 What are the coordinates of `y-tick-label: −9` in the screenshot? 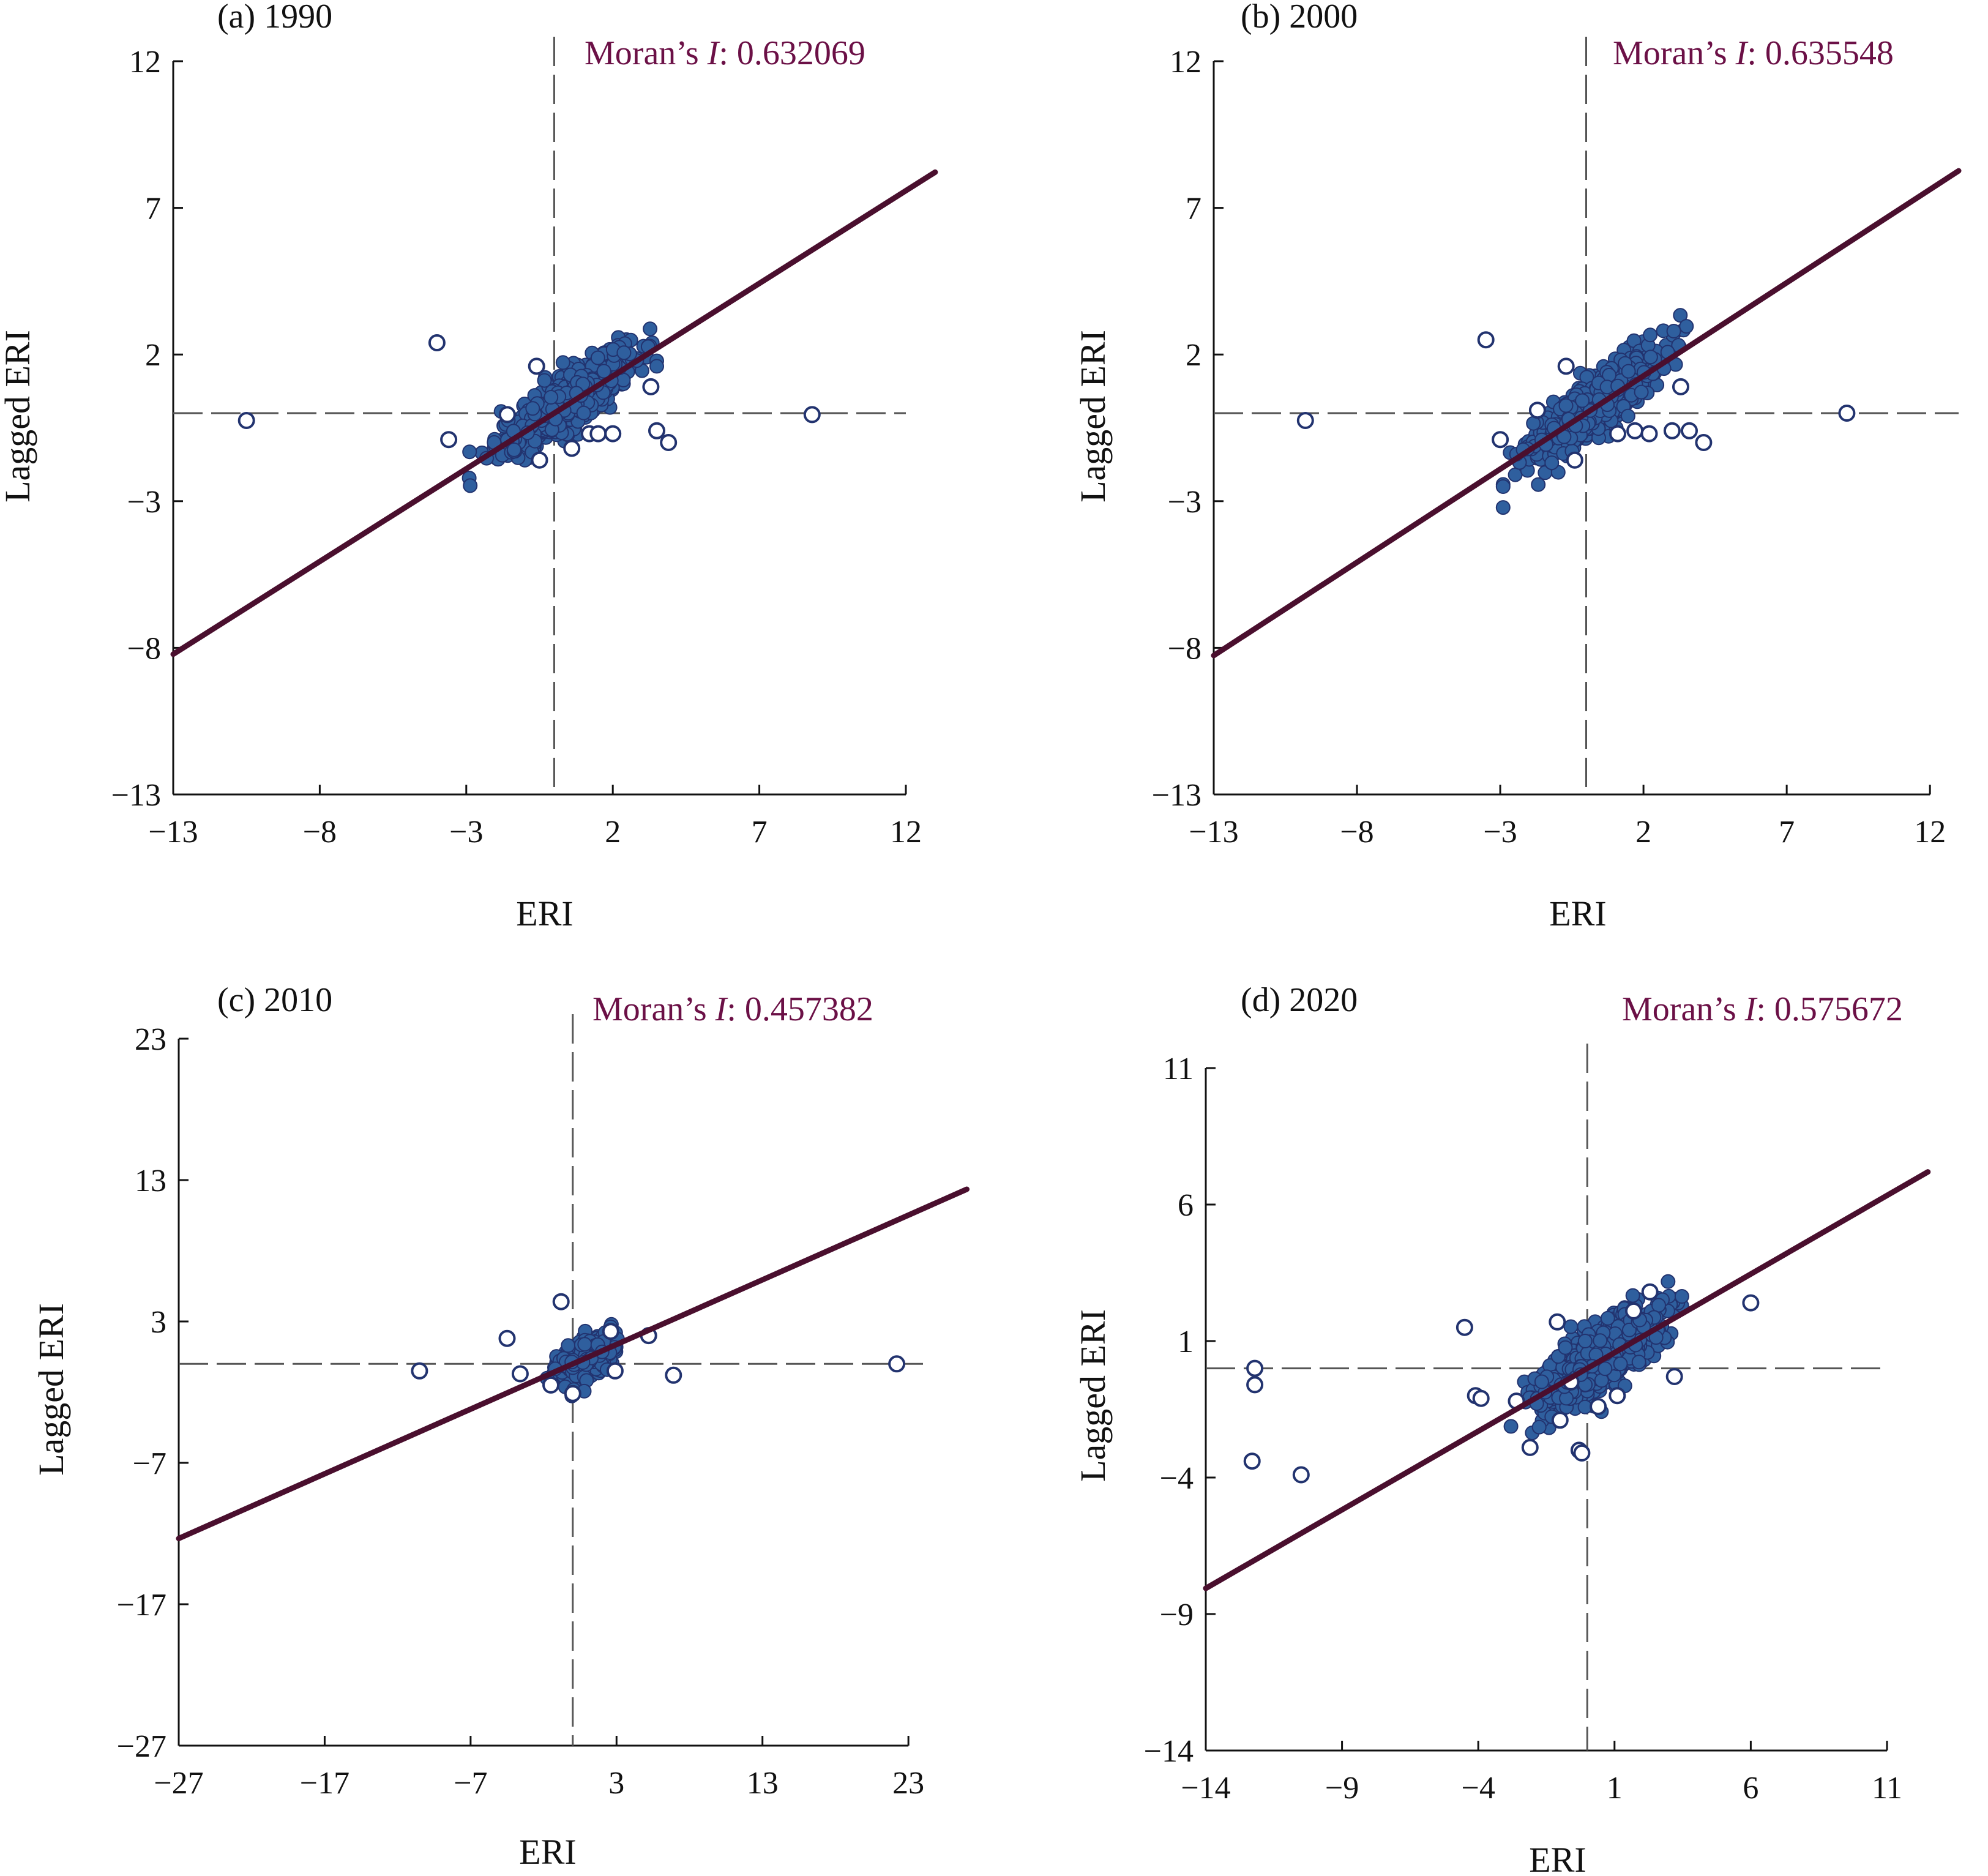 It's located at (1177, 1615).